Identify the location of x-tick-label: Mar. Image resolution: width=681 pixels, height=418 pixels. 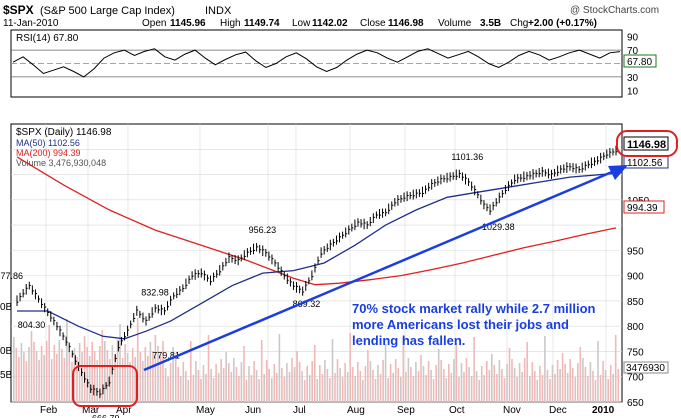
(91, 410).